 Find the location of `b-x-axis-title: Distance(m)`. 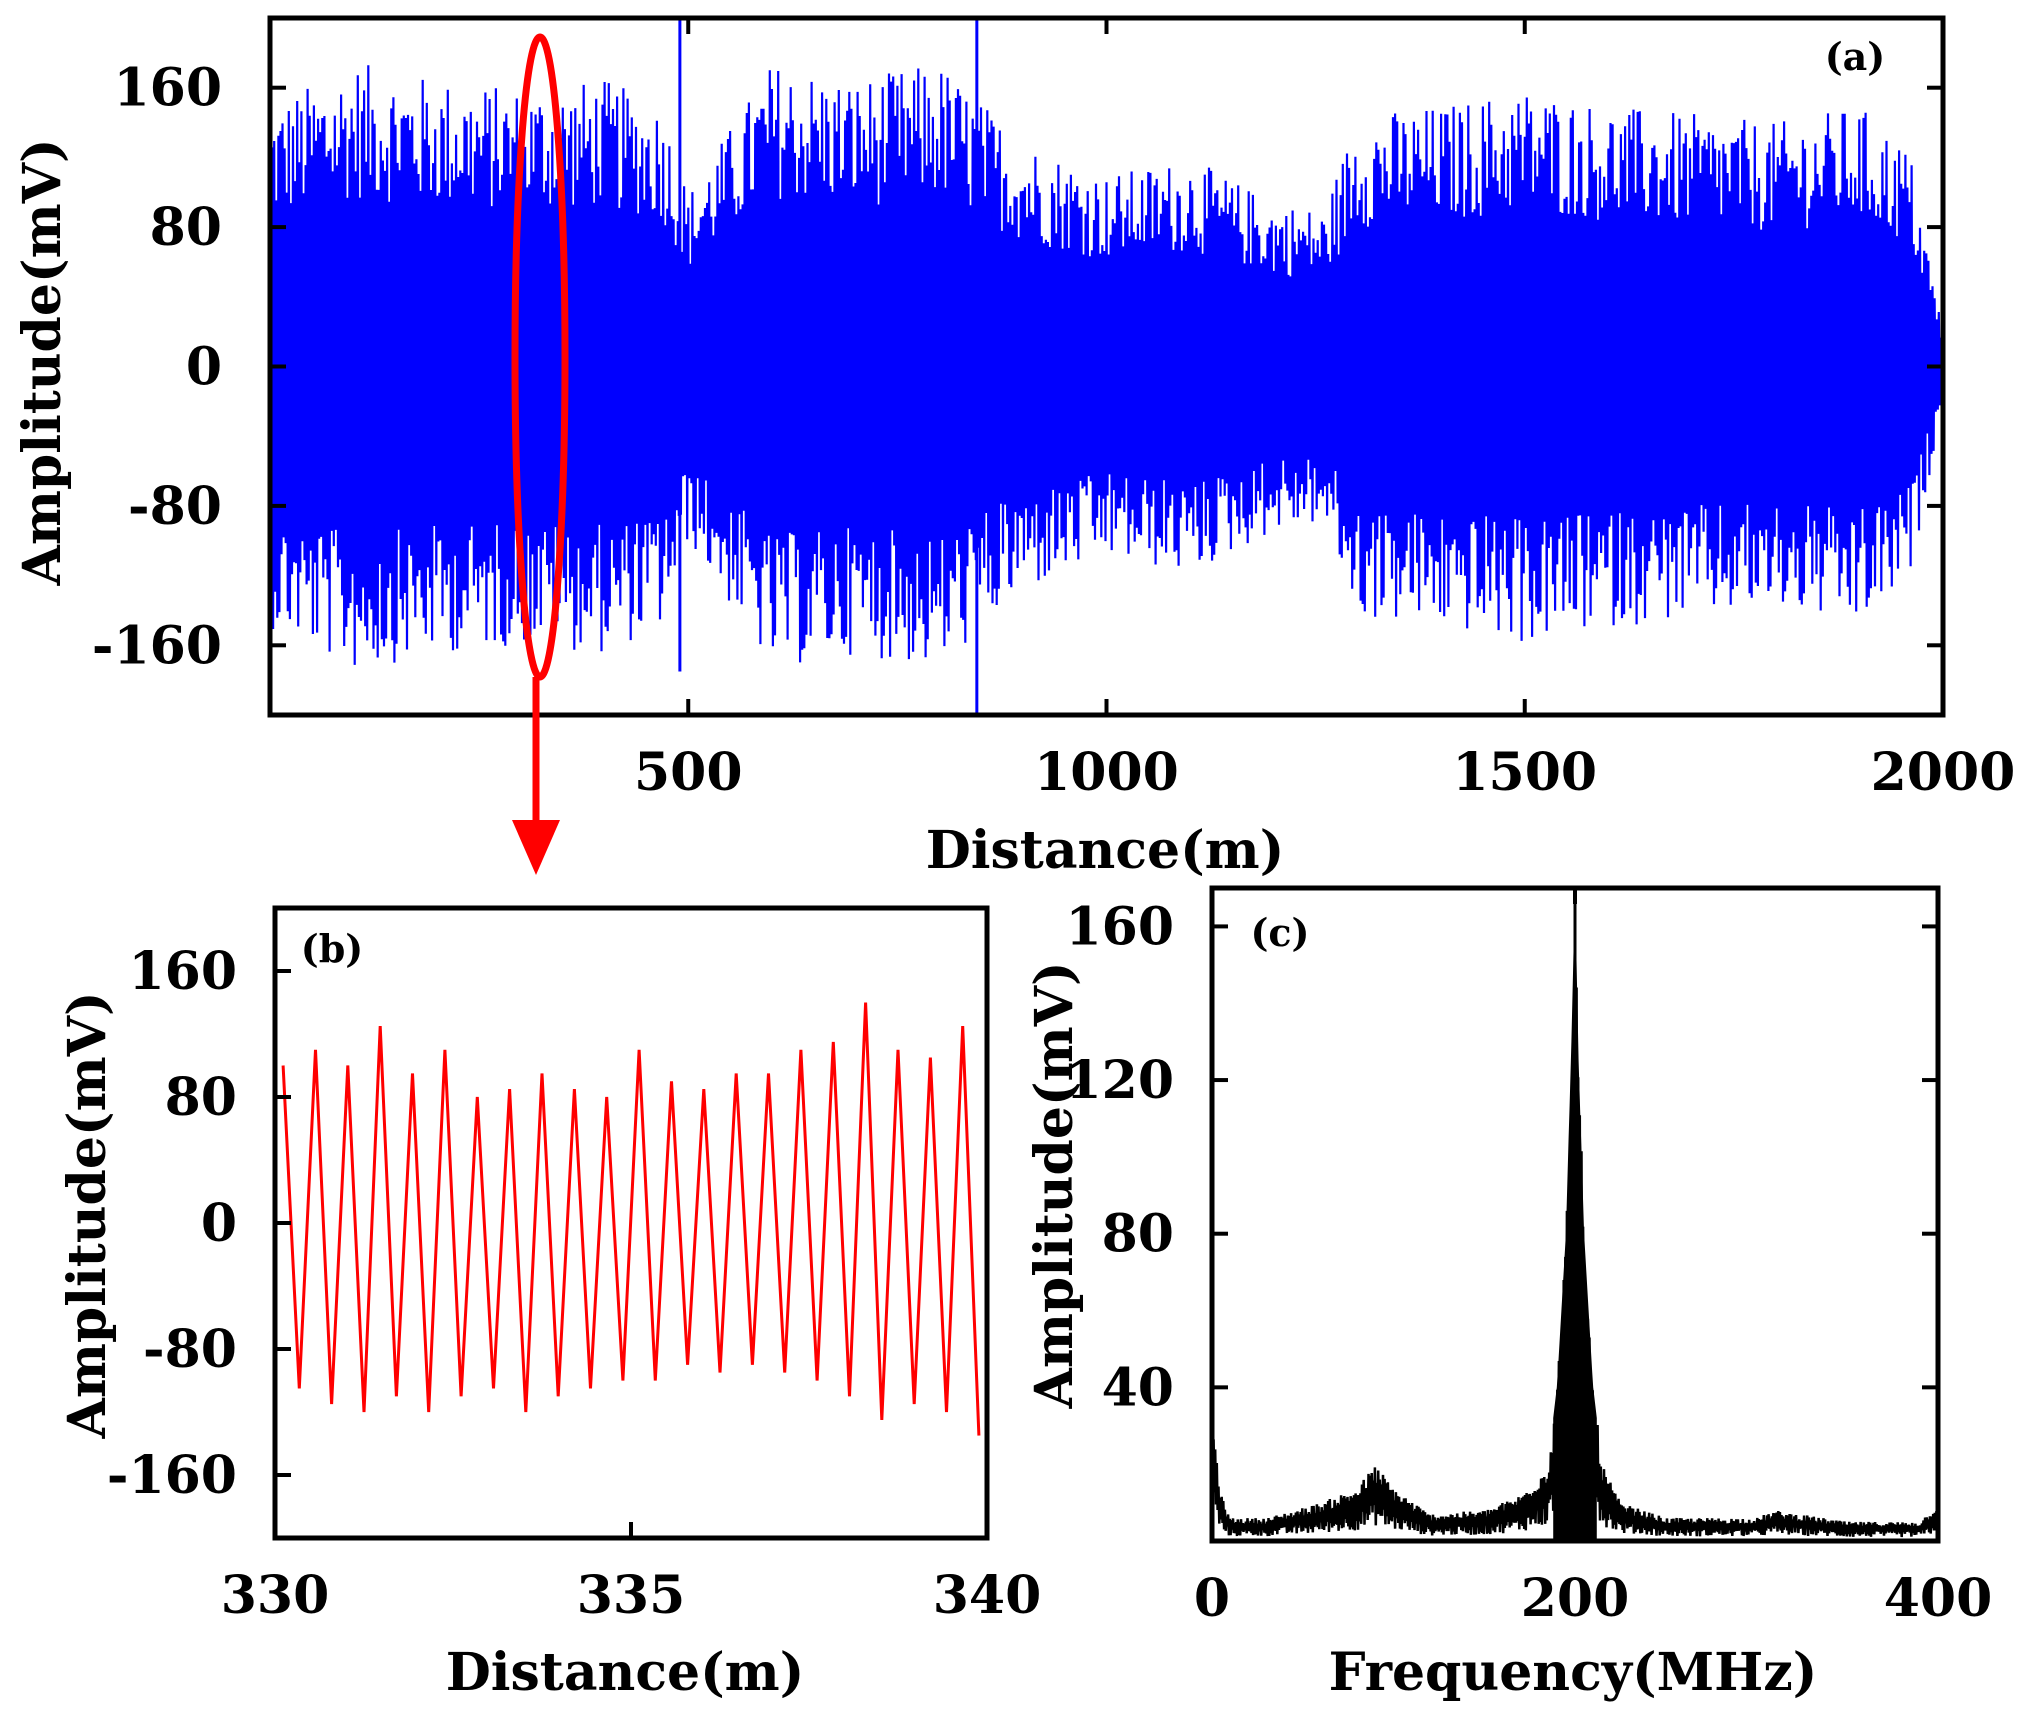

b-x-axis-title: Distance(m) is located at coordinates (625, 1672).